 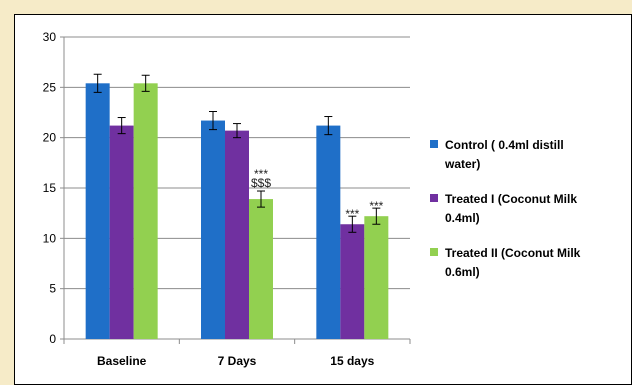 I want to click on y-tick-label: 20, so click(x=50, y=138).